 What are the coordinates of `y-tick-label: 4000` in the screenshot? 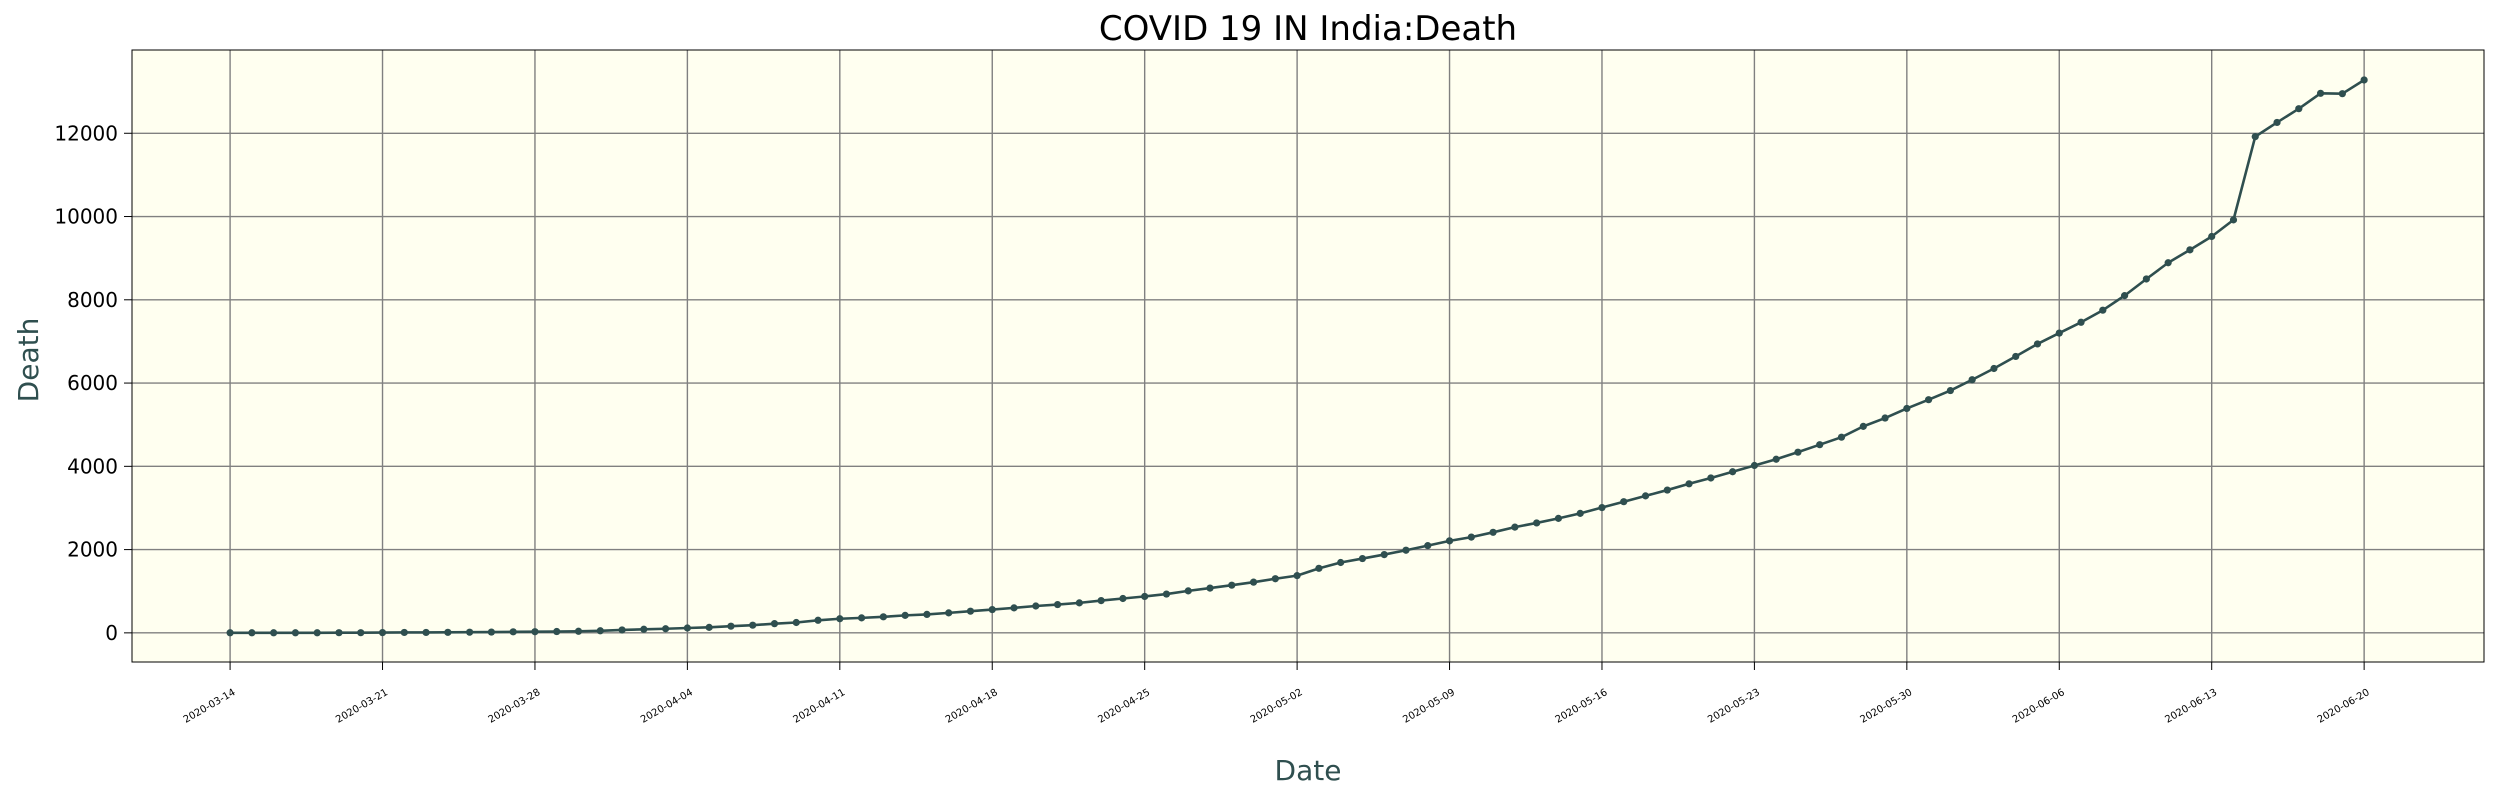 It's located at (92, 466).